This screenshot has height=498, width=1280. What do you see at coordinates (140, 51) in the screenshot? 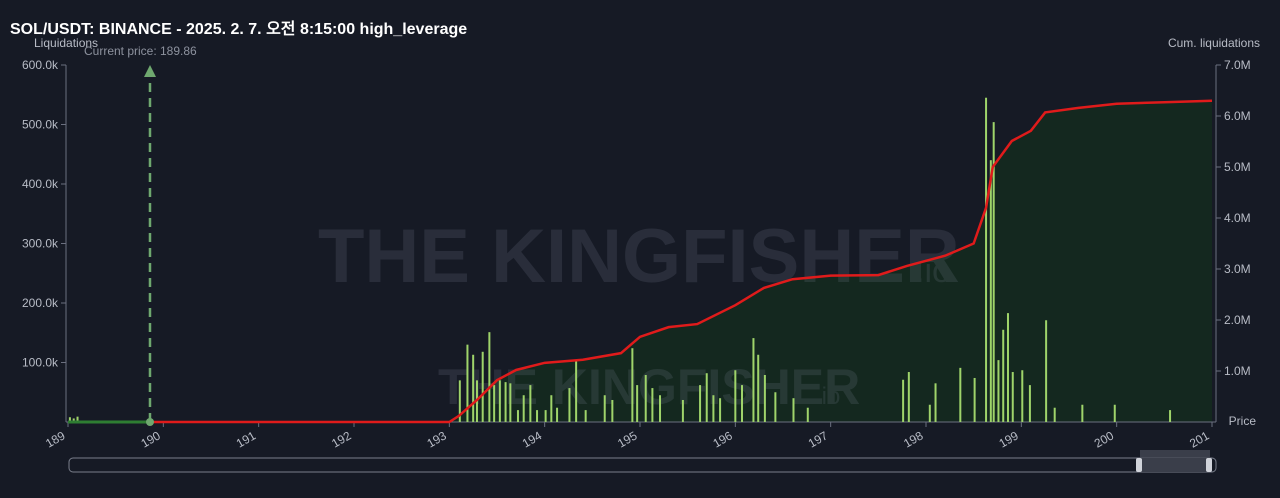
I see `current-price-label: Current price: 189.86` at bounding box center [140, 51].